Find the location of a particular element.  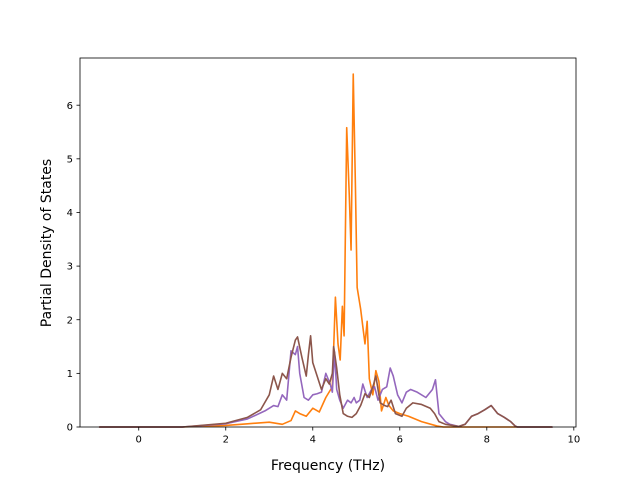

x-axis-label: Frequency (THz) is located at coordinates (328, 466).